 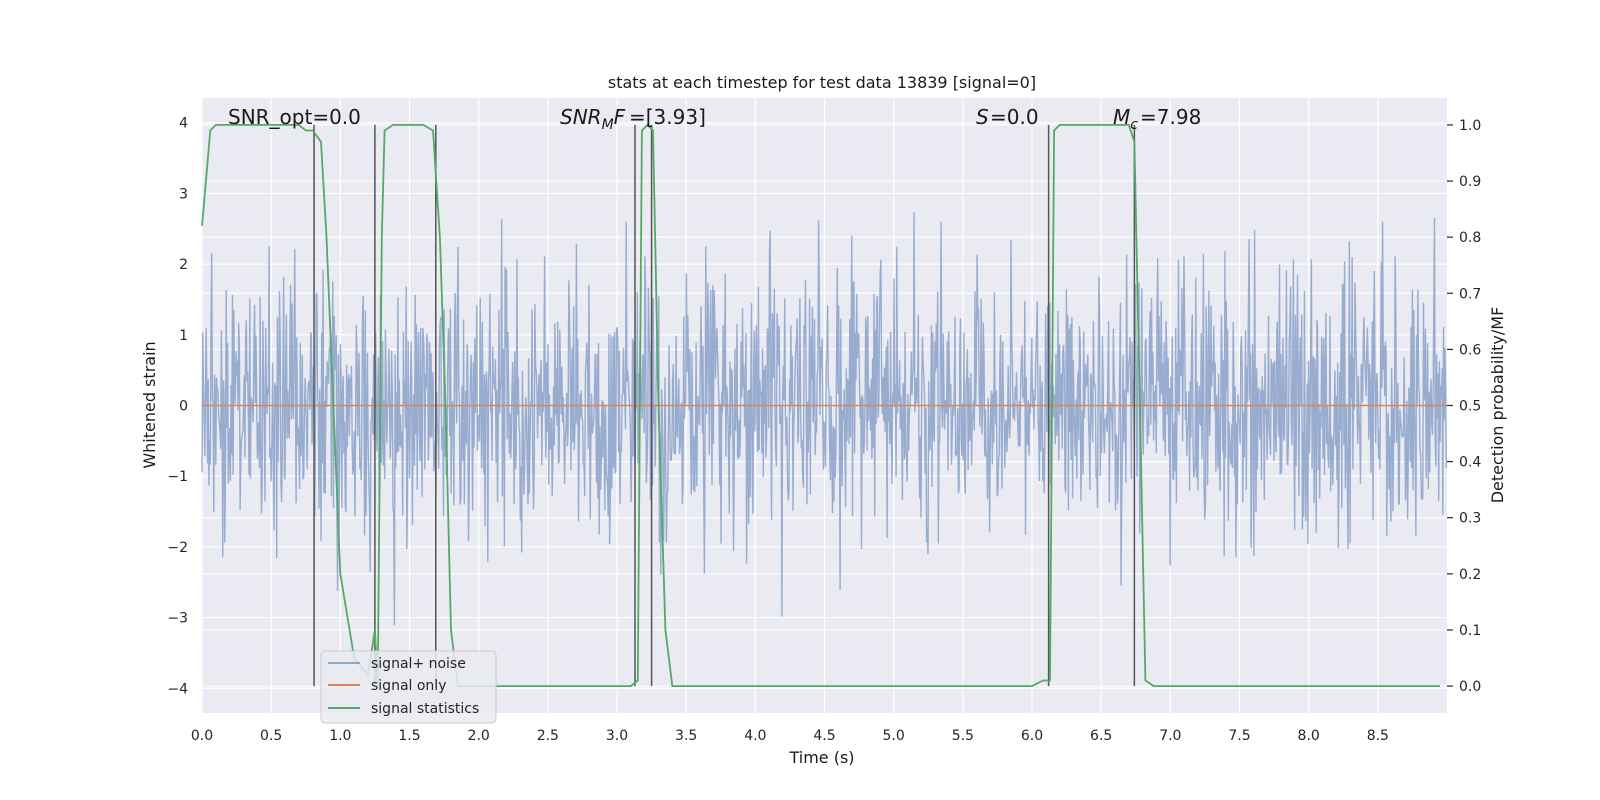 I want to click on y2-tick-label: 0.3, so click(x=1470, y=519).